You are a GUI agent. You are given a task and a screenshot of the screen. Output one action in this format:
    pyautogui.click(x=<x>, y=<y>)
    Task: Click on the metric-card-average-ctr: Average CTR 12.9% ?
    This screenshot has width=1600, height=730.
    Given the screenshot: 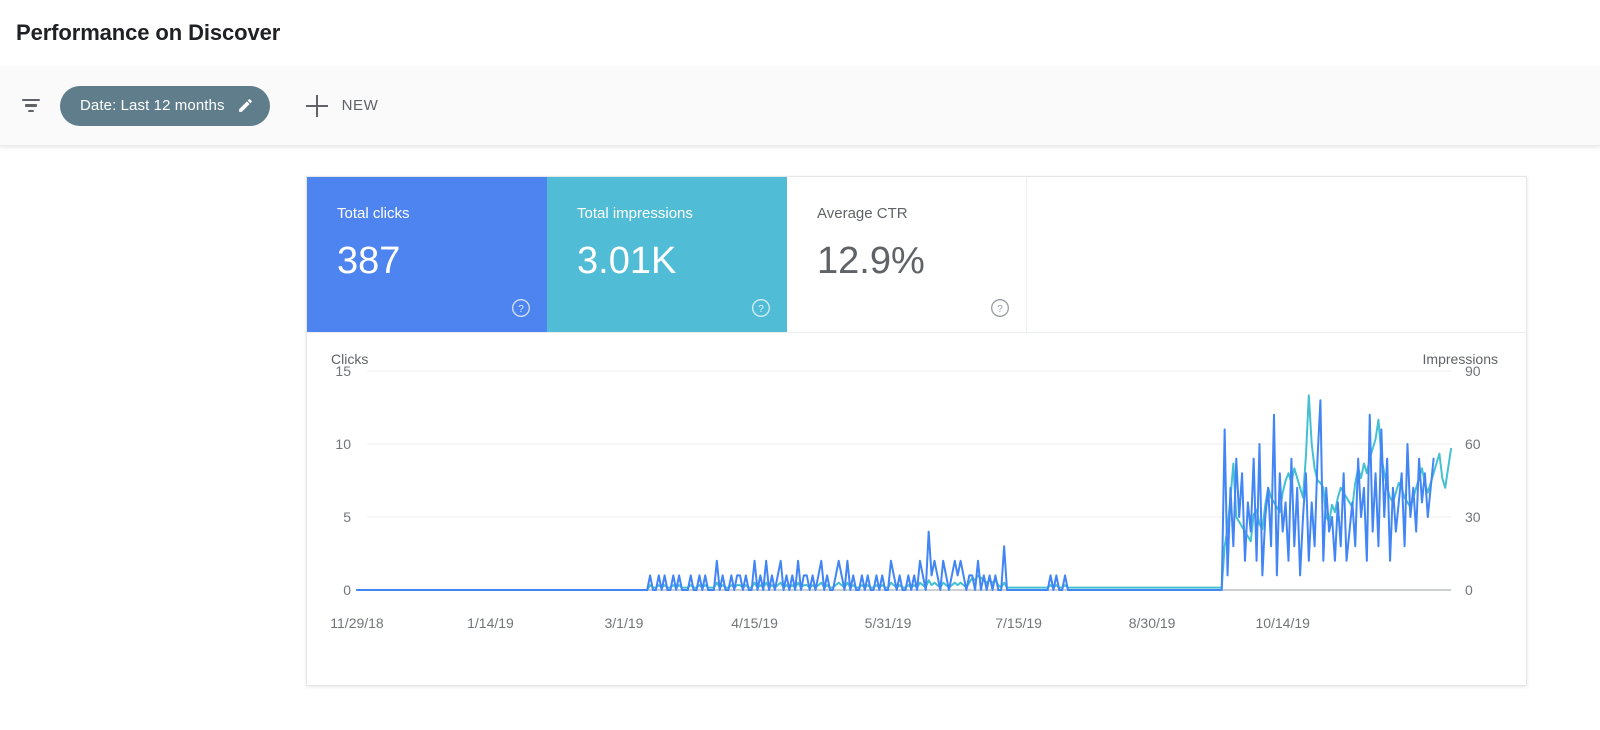 What is the action you would take?
    pyautogui.click(x=907, y=254)
    